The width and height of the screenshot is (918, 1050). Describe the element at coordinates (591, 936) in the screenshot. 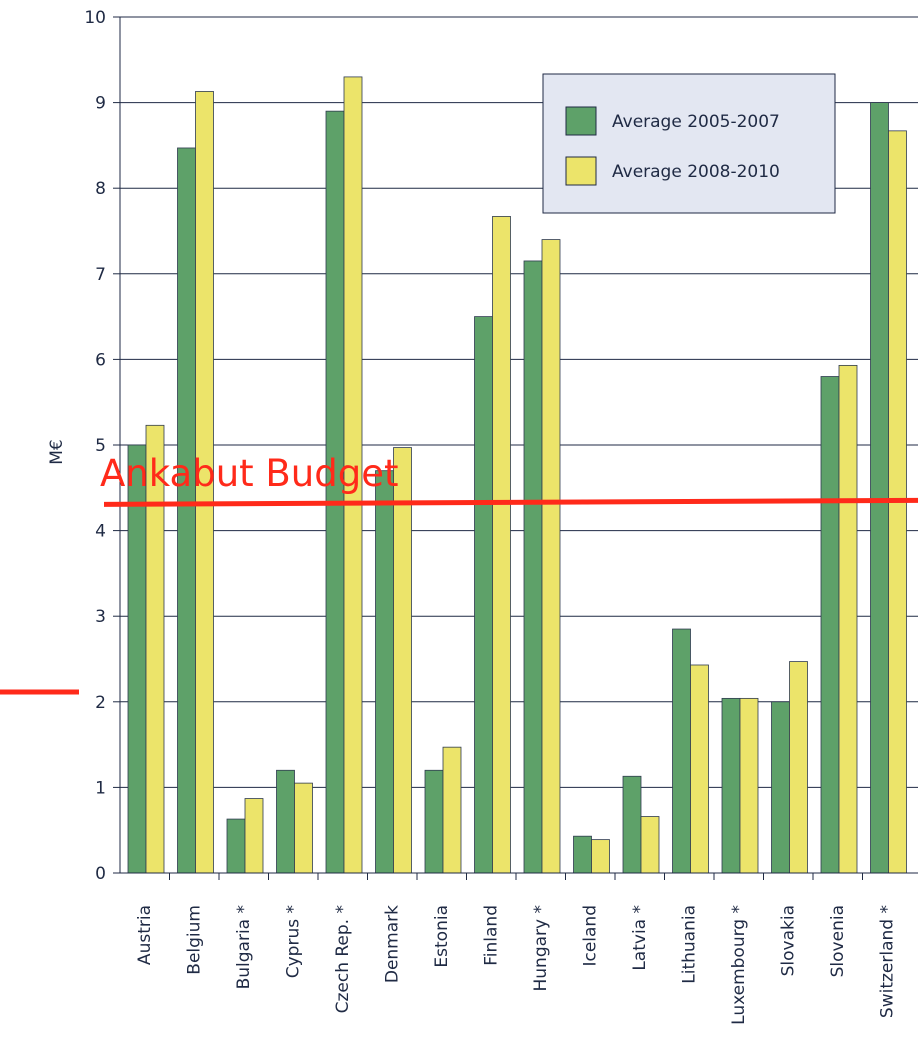

I see `x-category-label: Iceland` at that location.